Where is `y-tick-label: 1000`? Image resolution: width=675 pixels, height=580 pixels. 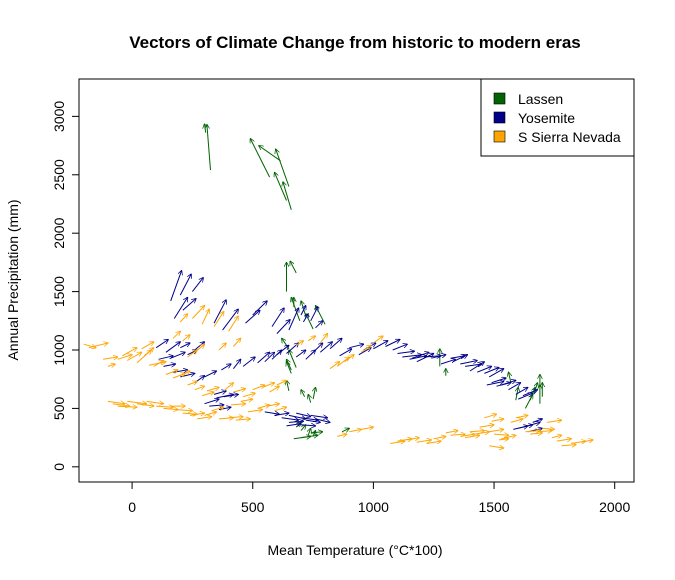 y-tick-label: 1000 is located at coordinates (59, 349).